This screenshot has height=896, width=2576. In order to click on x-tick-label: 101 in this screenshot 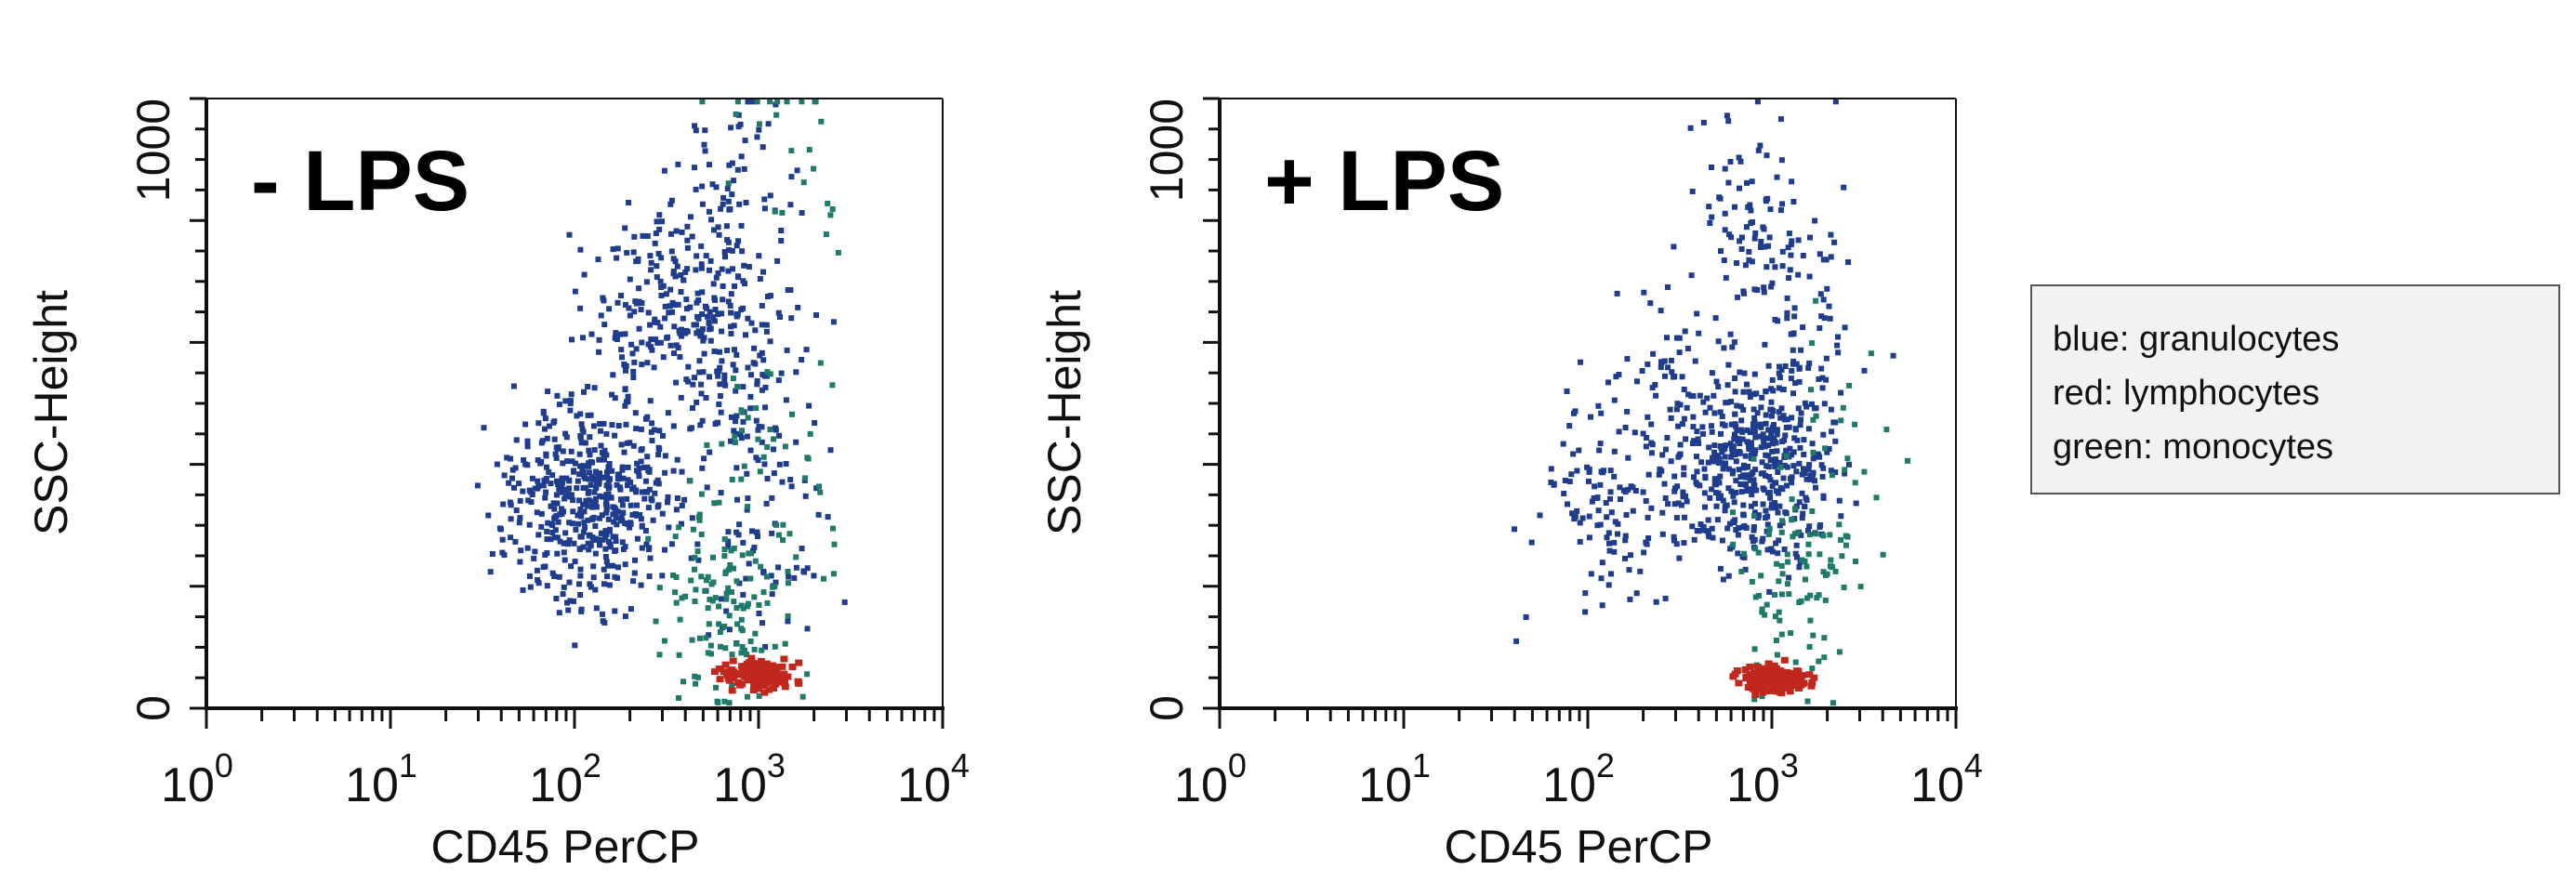, I will do `click(381, 779)`.